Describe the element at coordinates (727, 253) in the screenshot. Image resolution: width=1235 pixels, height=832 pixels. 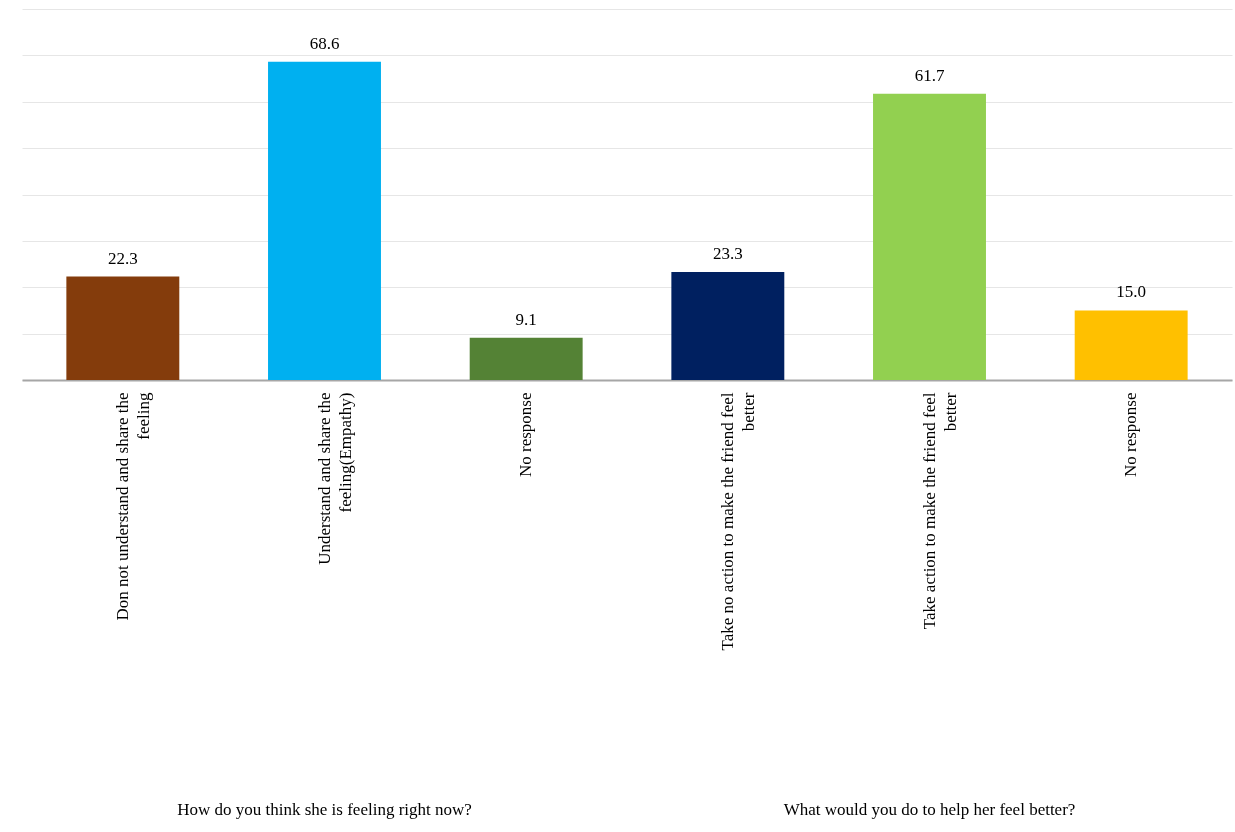
I see `data-label: 23.3` at that location.